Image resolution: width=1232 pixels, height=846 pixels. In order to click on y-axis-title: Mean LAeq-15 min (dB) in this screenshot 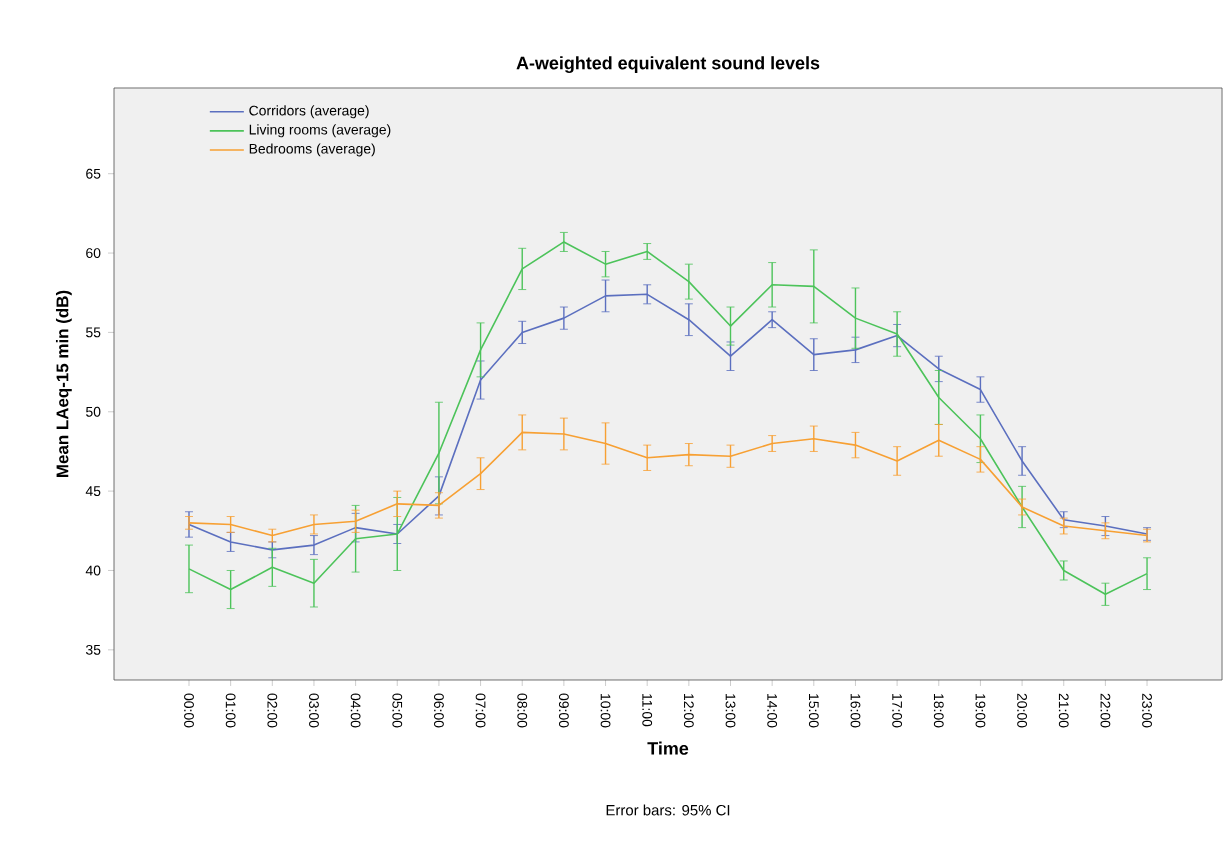, I will do `click(63, 383)`.